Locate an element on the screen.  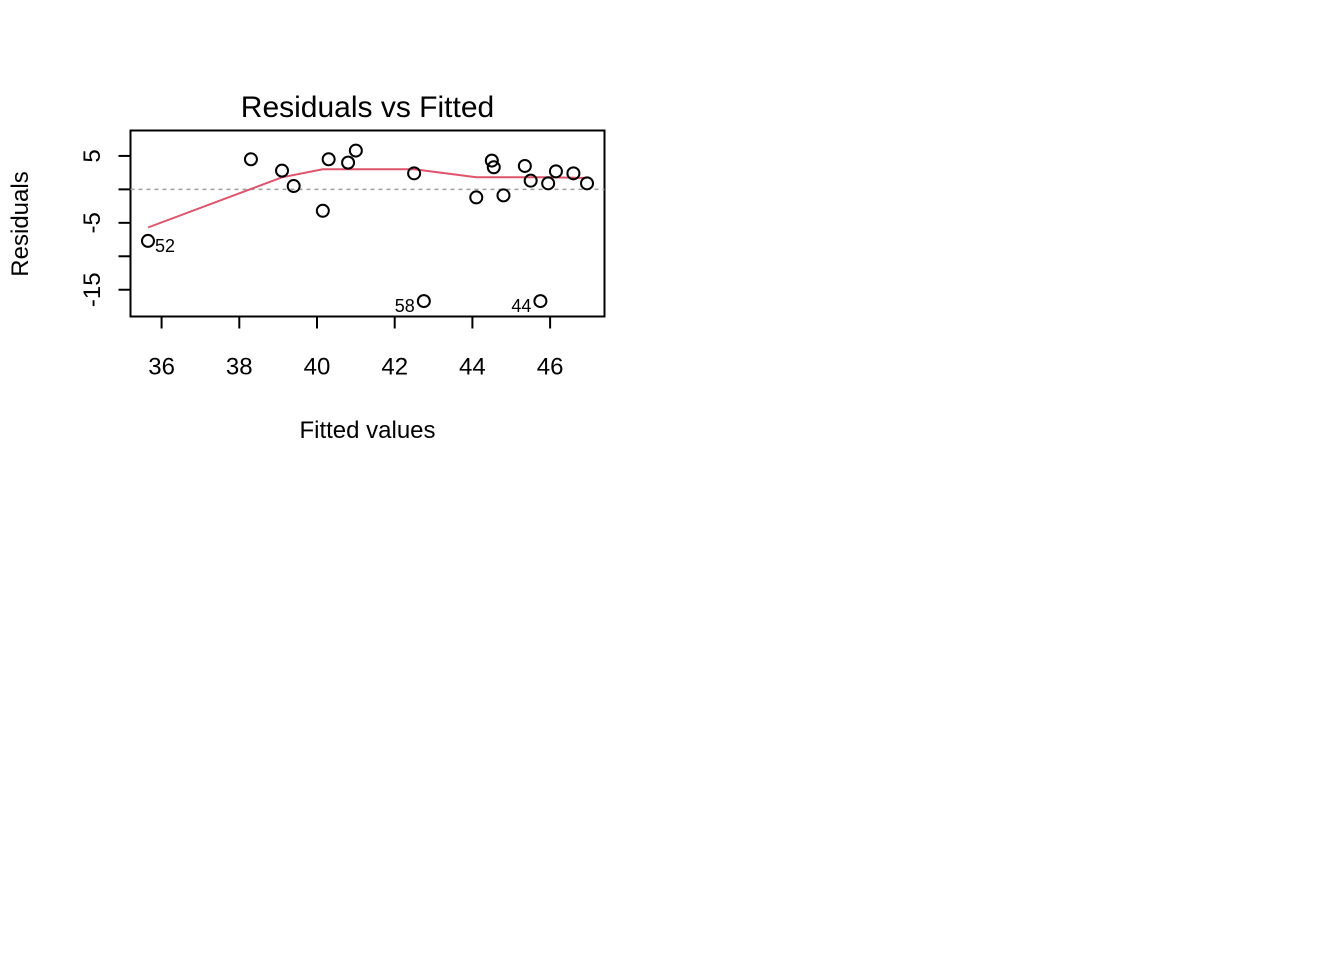
x-tick-label: 42 is located at coordinates (394, 367).